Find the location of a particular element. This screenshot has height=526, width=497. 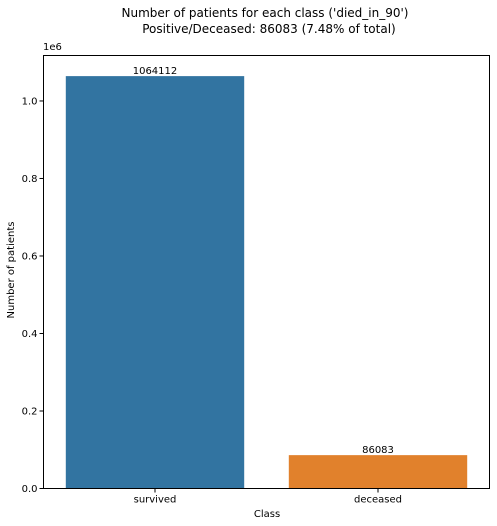

data-label-deceased: 86083 is located at coordinates (378, 450).